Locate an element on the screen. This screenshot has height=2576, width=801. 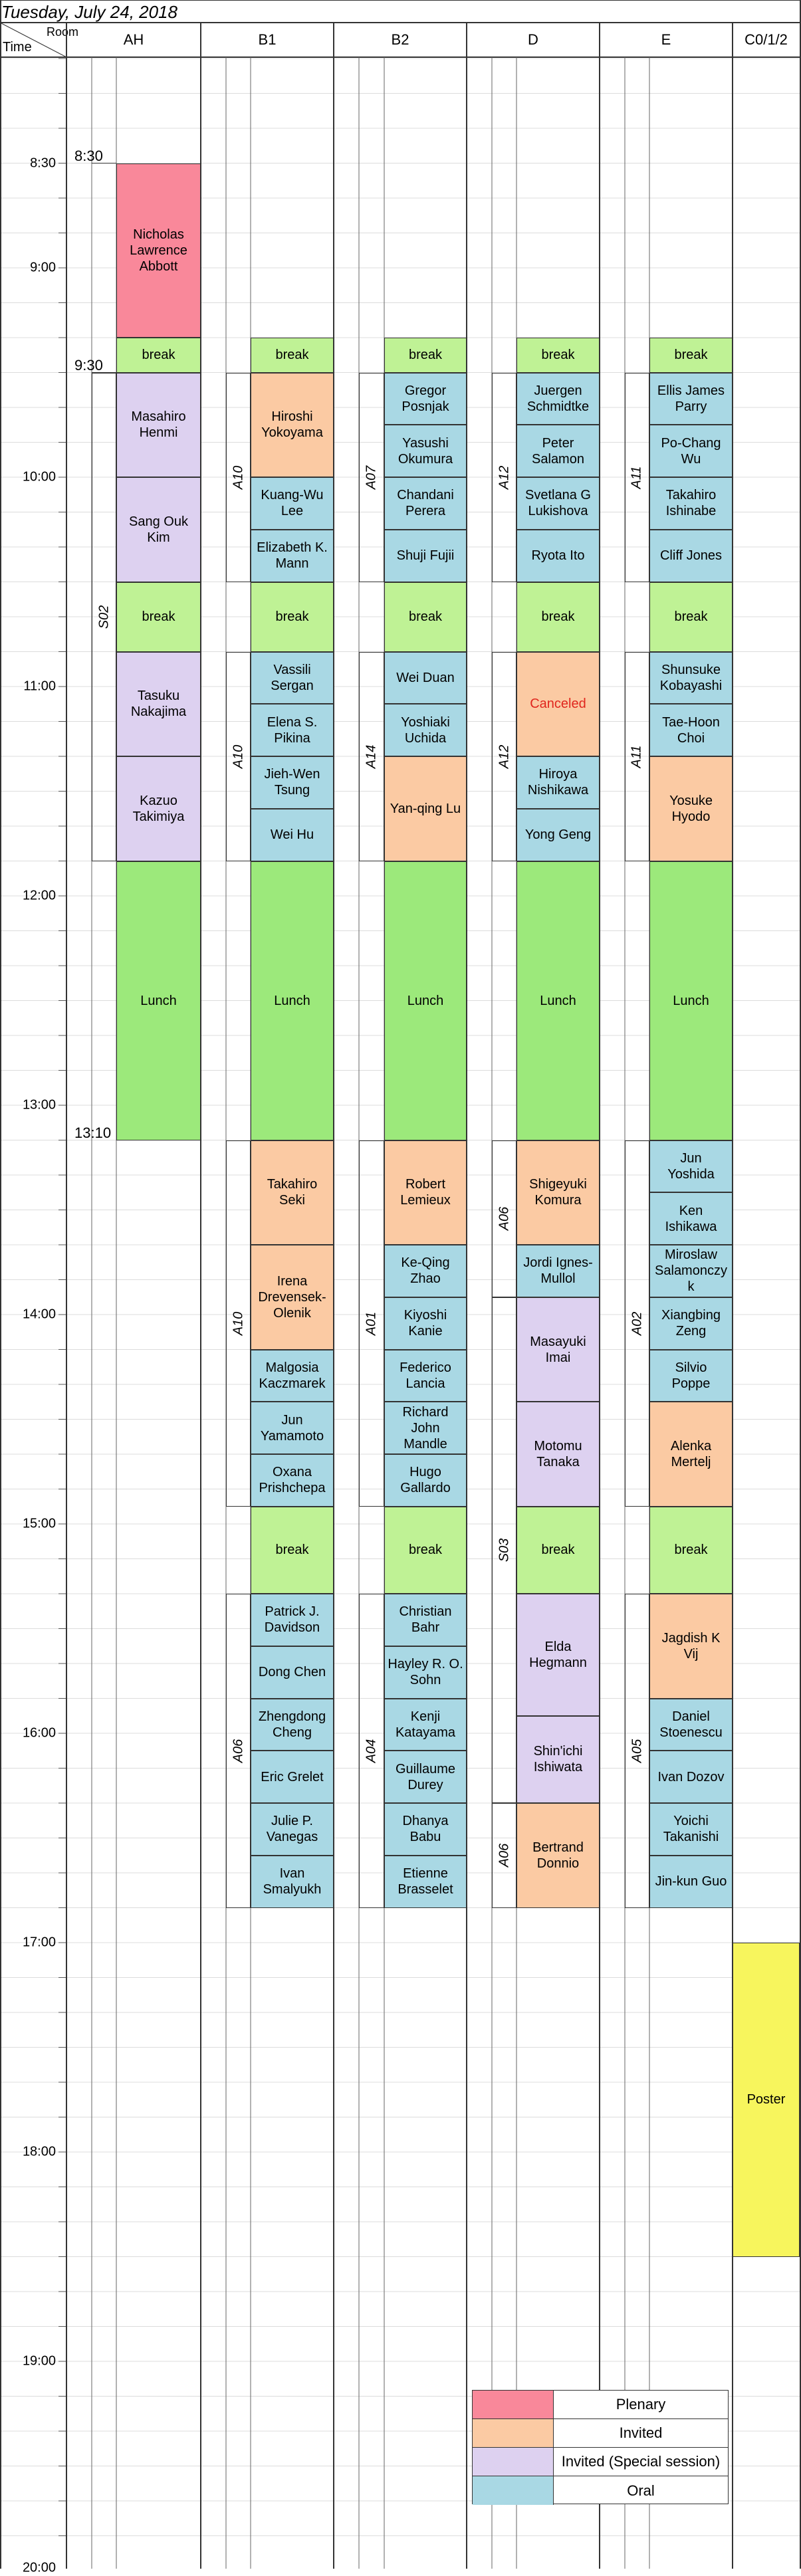
talk-block: Canceled is located at coordinates (558, 703).